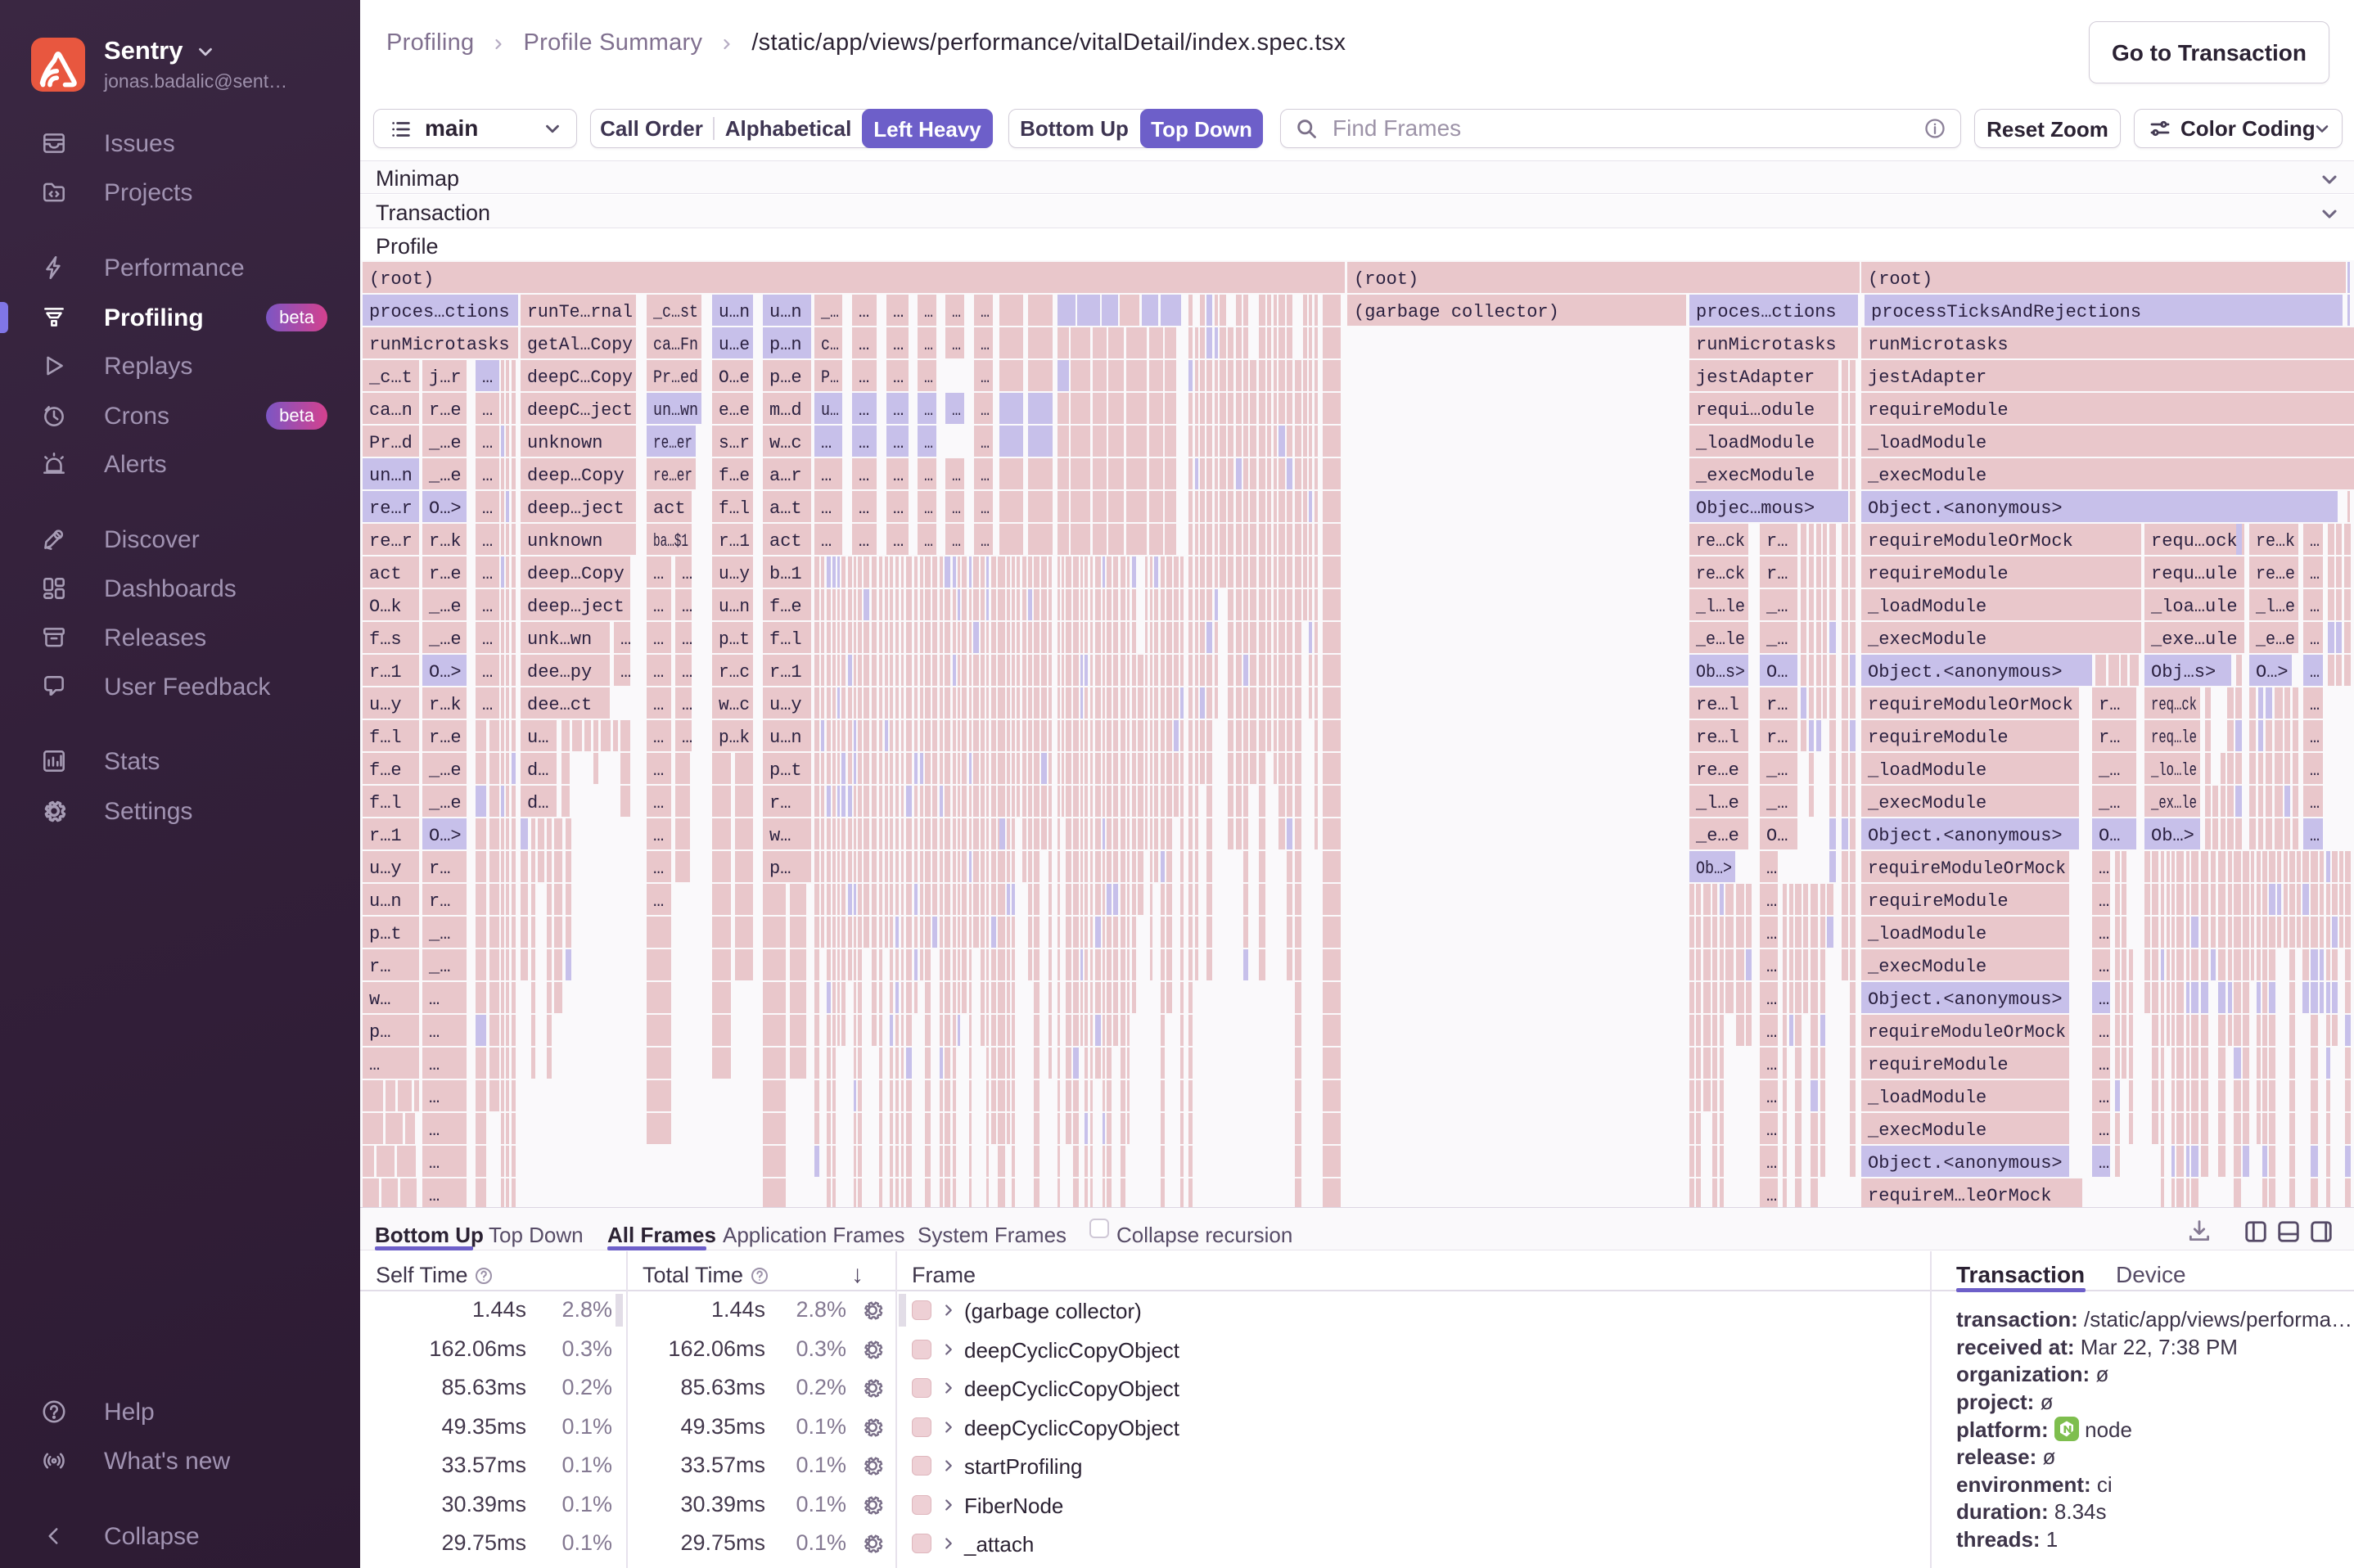  What do you see at coordinates (445, 508) in the screenshot?
I see `svg-text: O…>` at bounding box center [445, 508].